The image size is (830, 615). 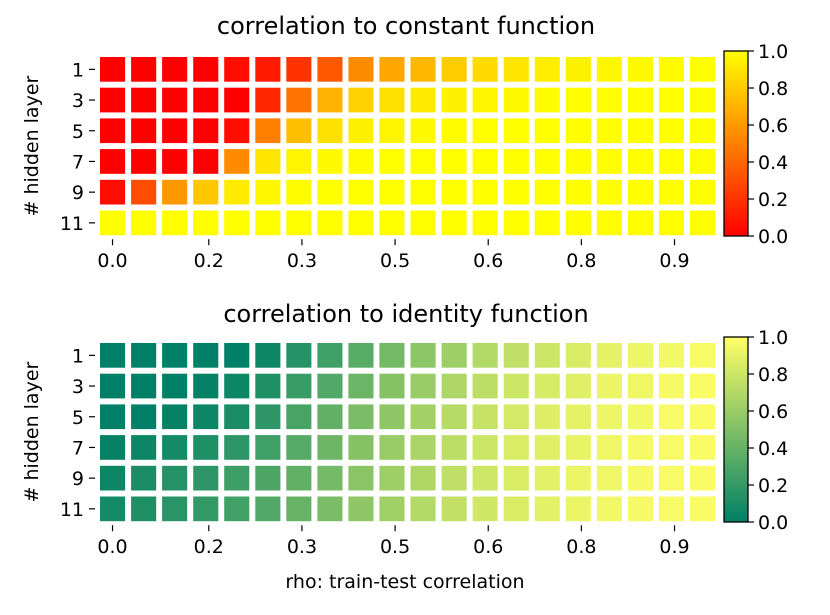 I want to click on x-tick-label: 0.6, so click(x=488, y=261).